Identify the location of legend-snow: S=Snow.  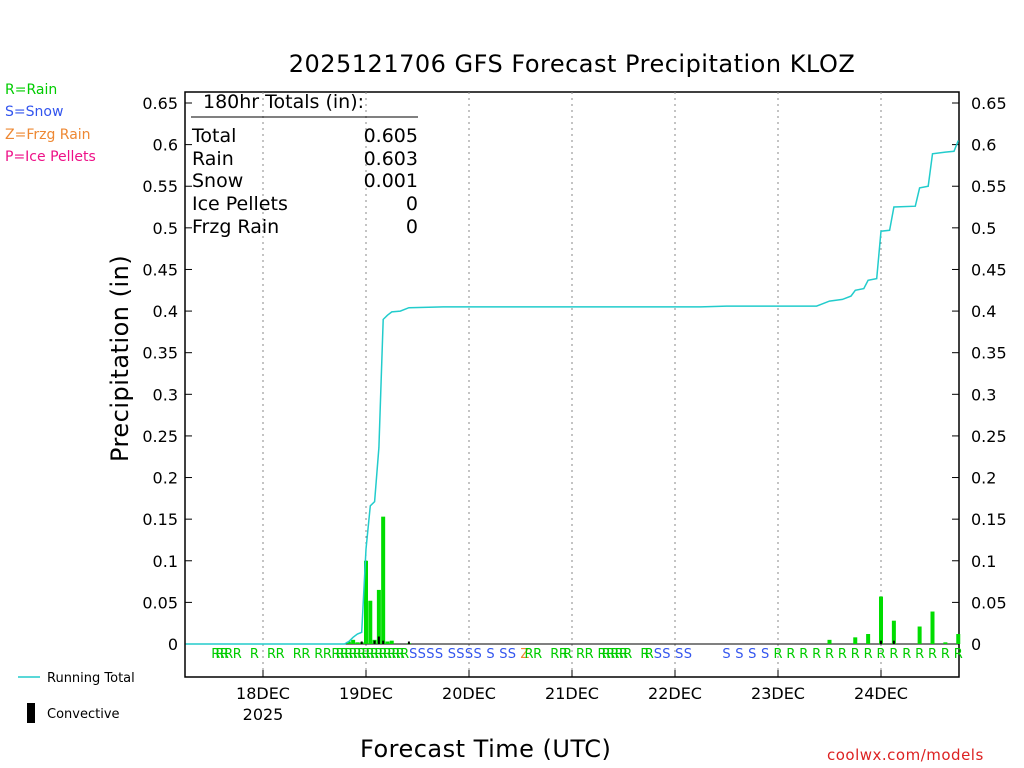
(34, 112).